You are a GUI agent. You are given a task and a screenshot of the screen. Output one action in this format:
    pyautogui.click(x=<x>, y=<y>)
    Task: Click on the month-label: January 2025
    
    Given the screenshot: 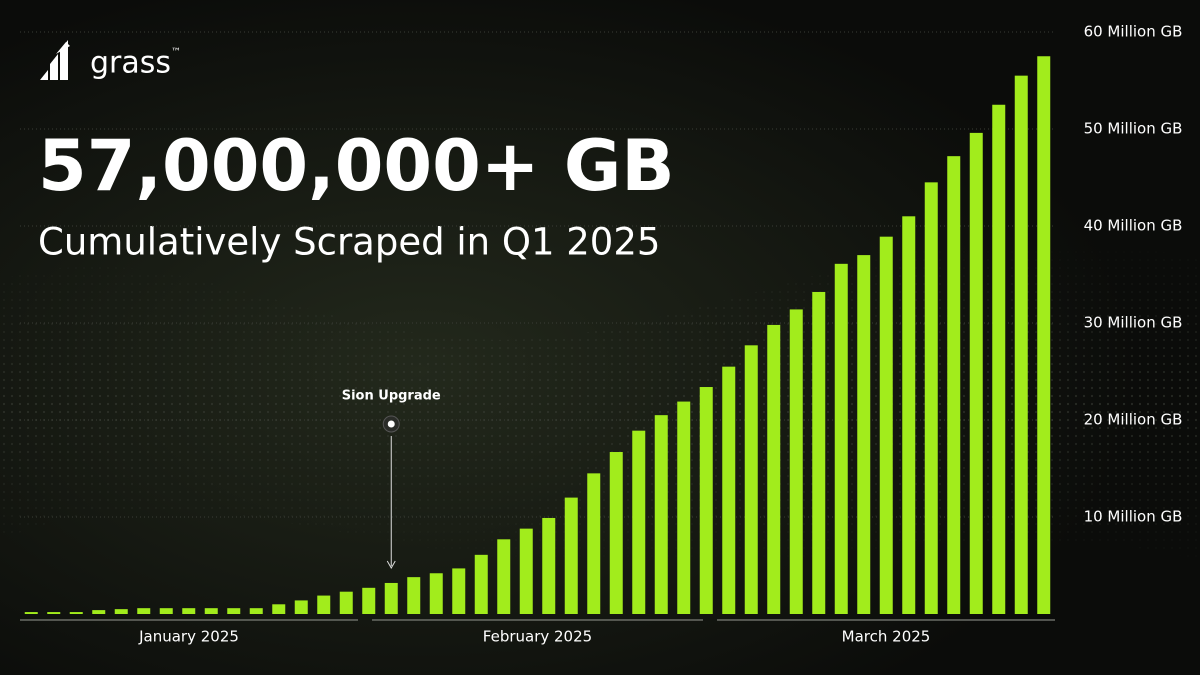 What is the action you would take?
    pyautogui.click(x=188, y=637)
    